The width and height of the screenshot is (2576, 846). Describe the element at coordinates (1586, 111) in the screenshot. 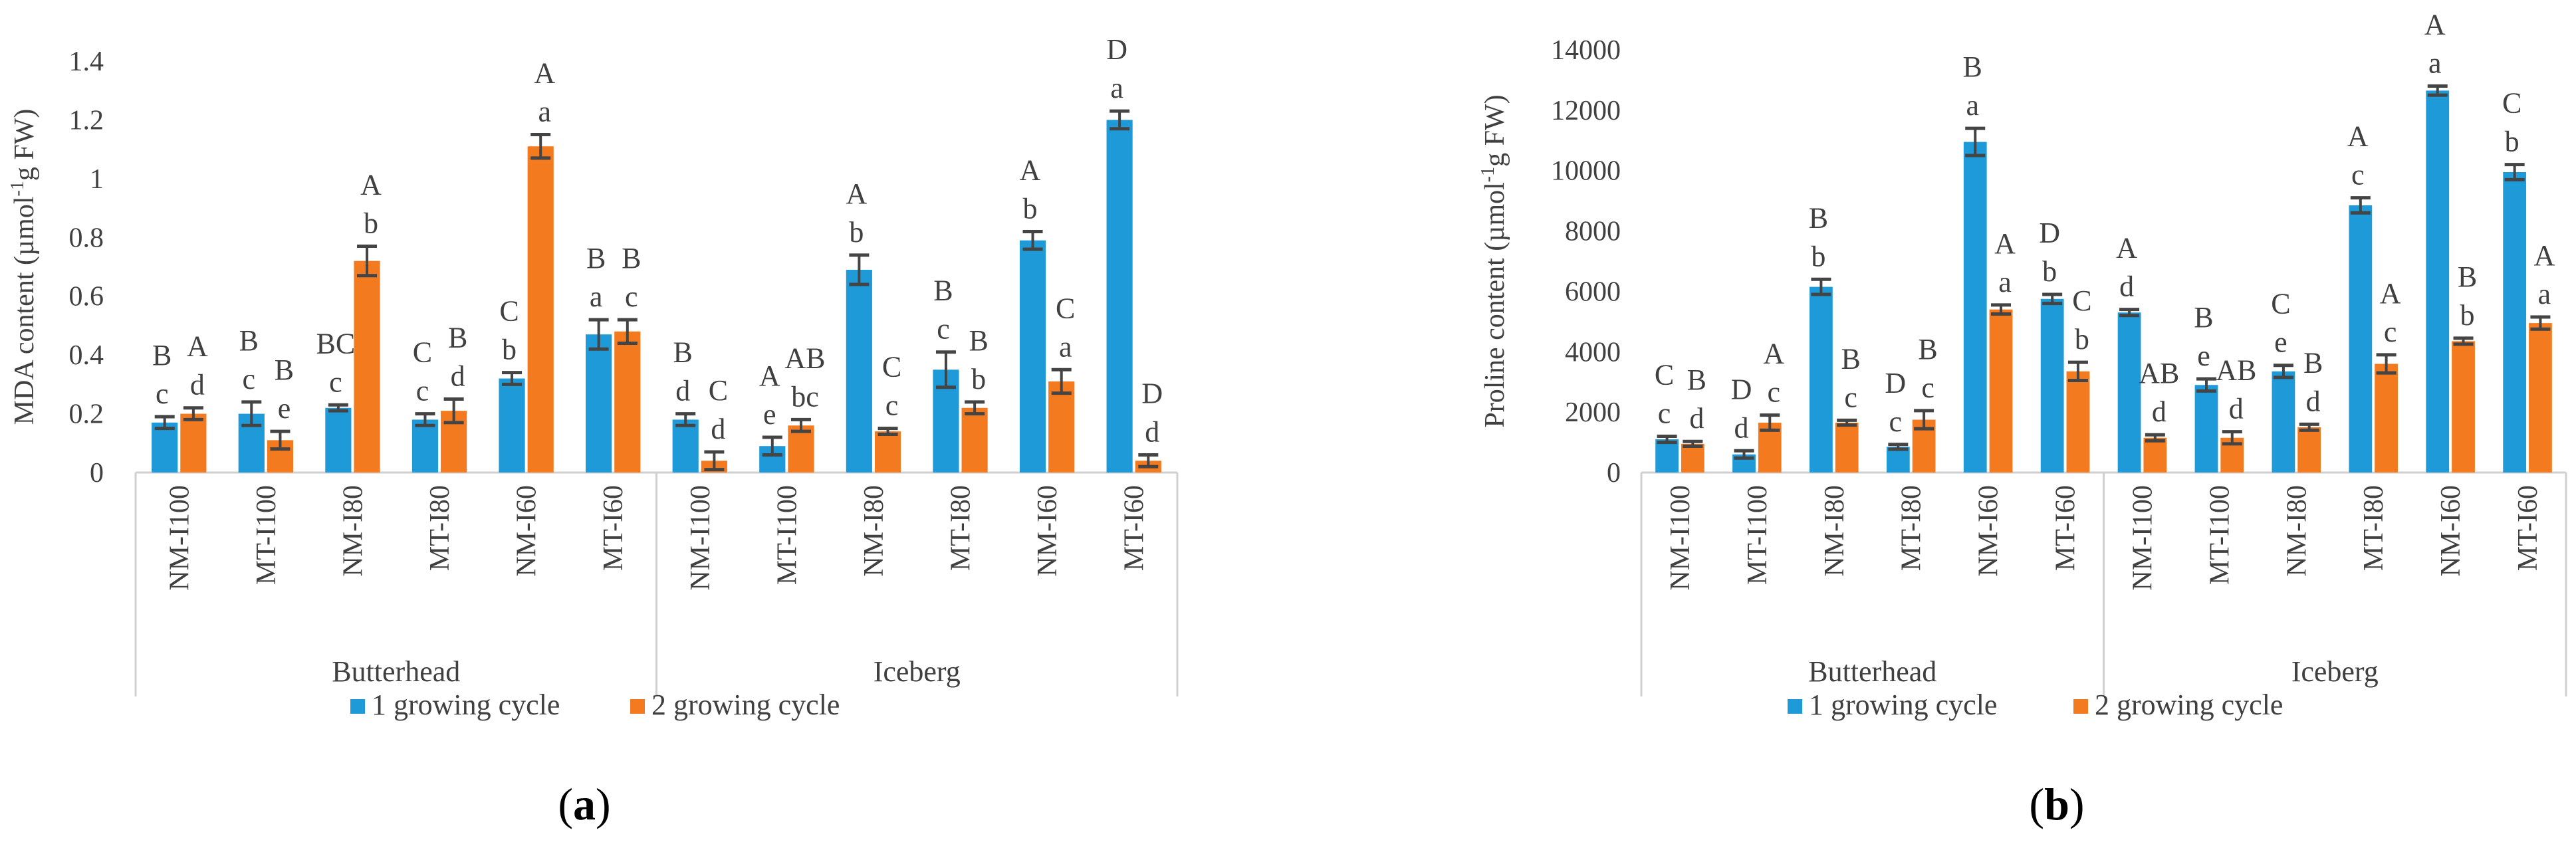

I see `y-tick-label: 12000` at that location.